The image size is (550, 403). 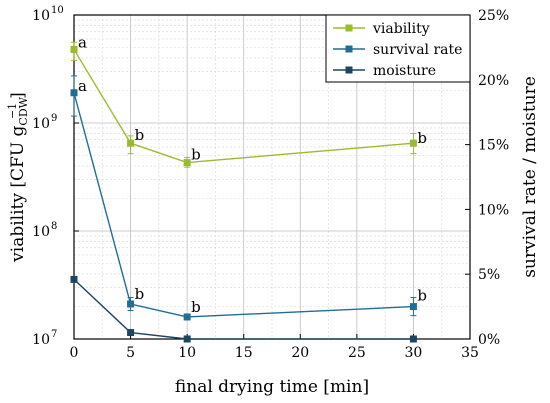 I want to click on y-left-label-sub: CDW, so click(x=23, y=110).